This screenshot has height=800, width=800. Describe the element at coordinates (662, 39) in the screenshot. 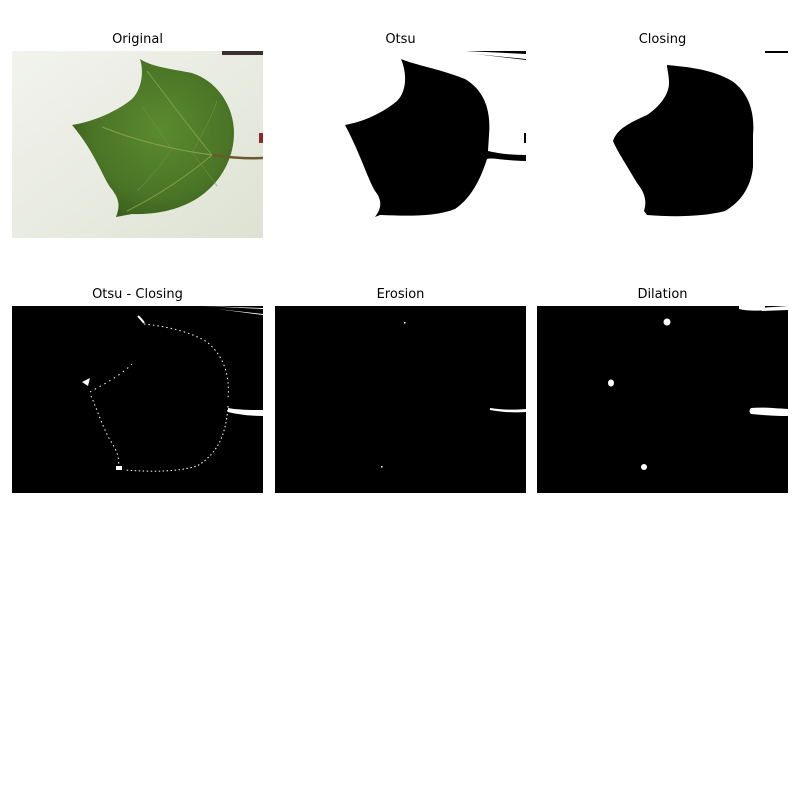

I see `panel-title: Closing` at that location.